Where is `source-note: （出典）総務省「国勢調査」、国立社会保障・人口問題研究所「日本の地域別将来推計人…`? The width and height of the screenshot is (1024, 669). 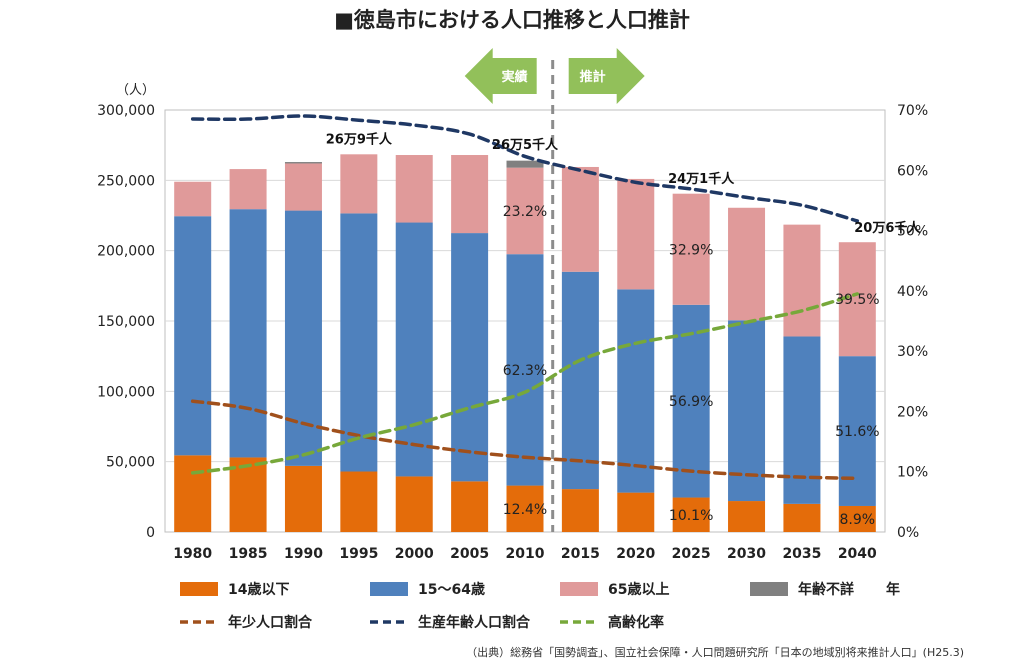
source-note: （出典）総務省「国勢調査」、国立社会保障・人口問題研究所「日本の地域別将来推計人… is located at coordinates (715, 652).